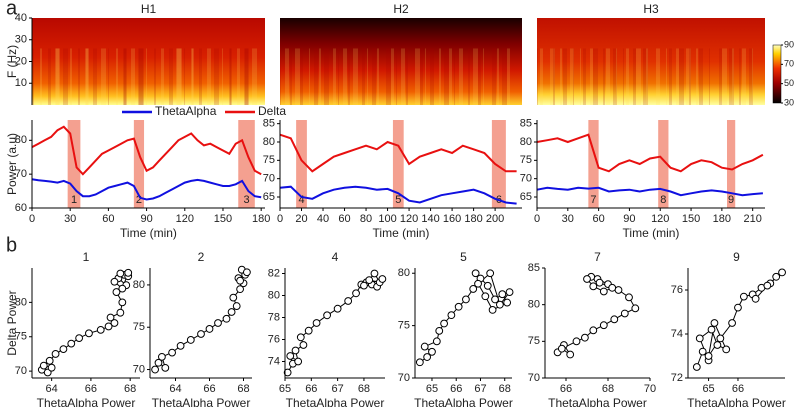 Image resolution: width=800 pixels, height=412 pixels. I want to click on chart-title: 4, so click(335, 257).